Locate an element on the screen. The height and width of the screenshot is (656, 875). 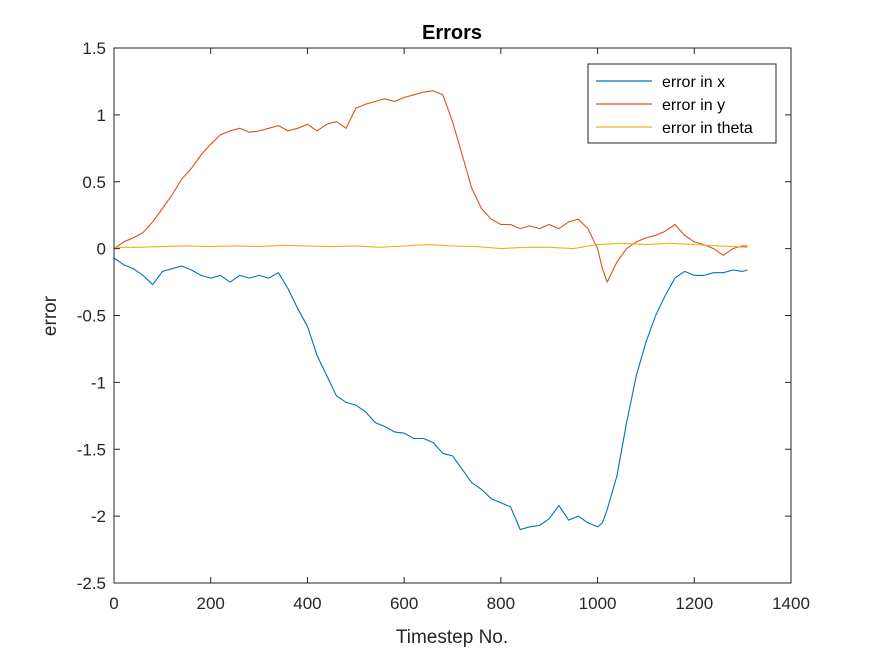
y-tick-label: -2 is located at coordinates (98, 516).